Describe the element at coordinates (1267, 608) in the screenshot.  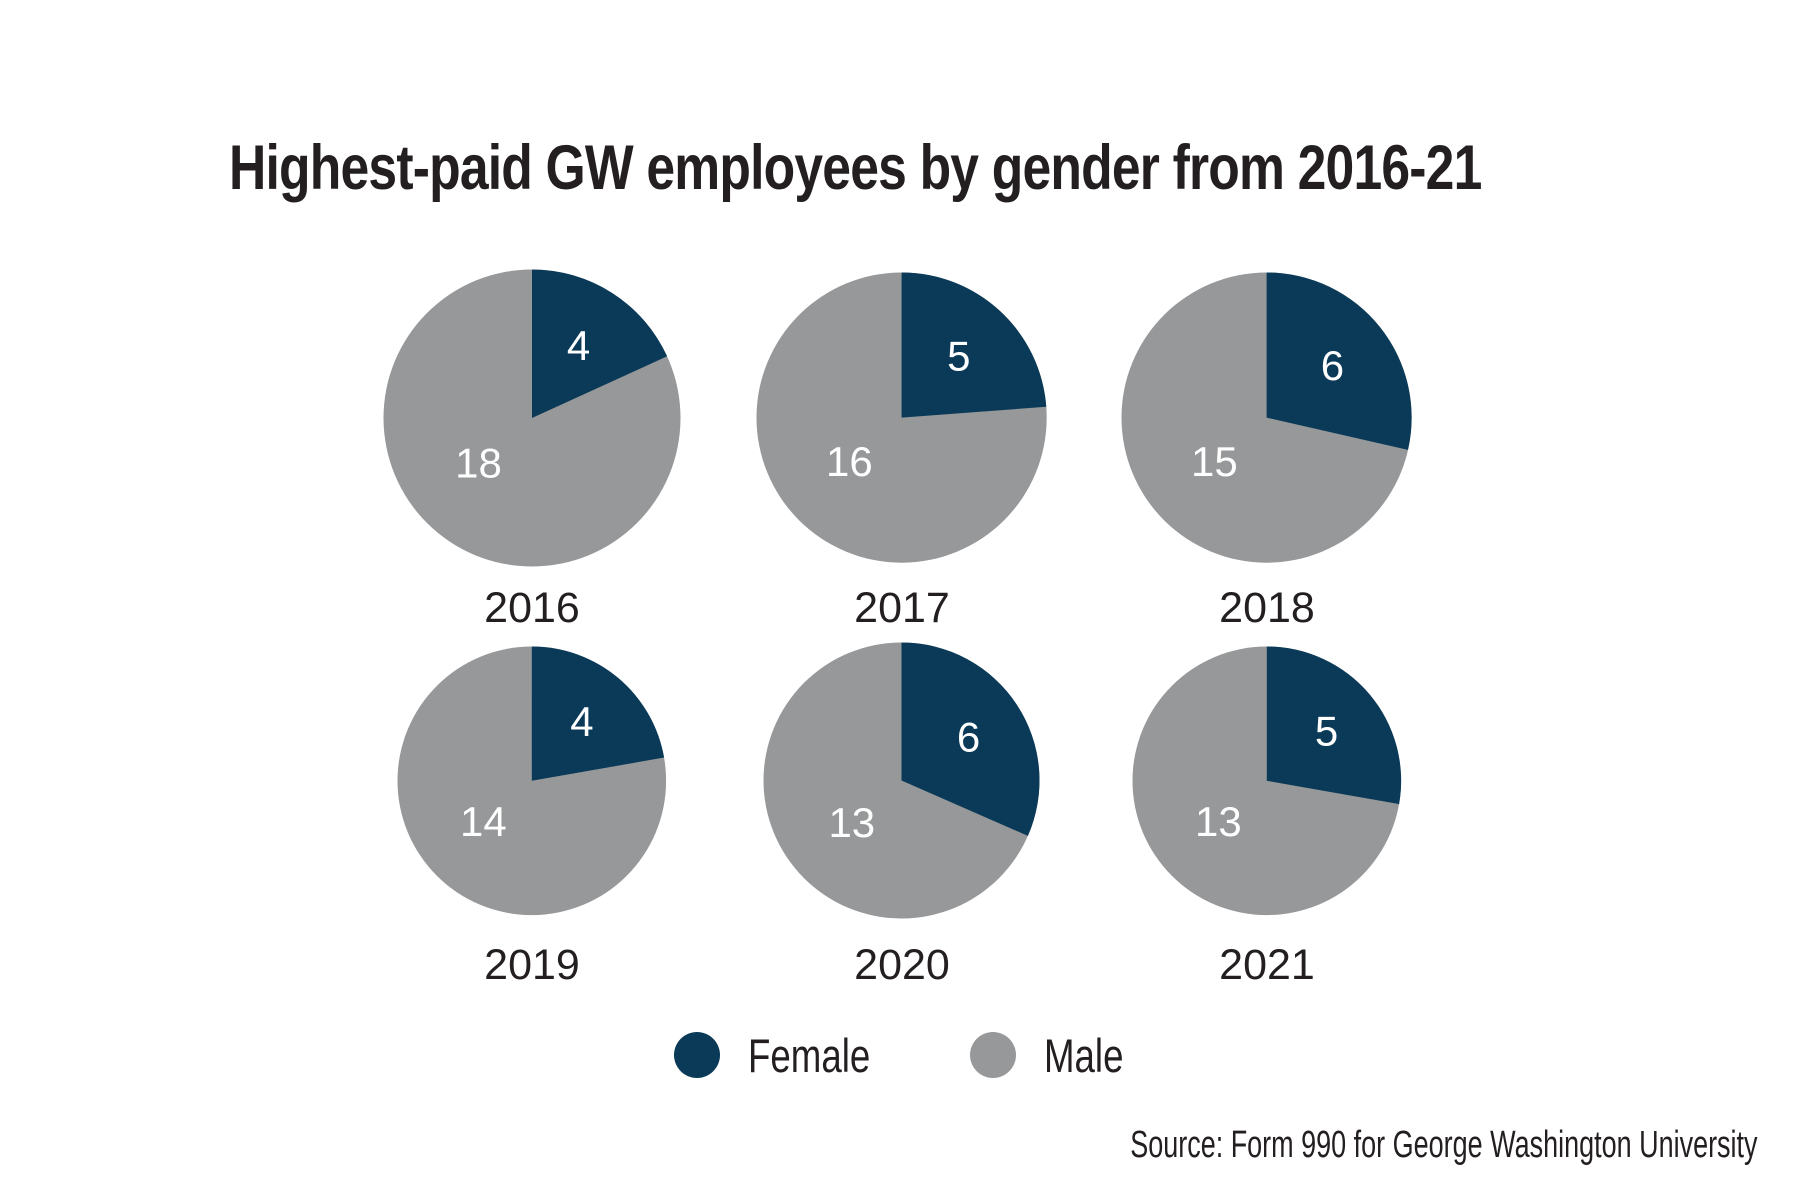
I see `year-label-2018: 2018` at that location.